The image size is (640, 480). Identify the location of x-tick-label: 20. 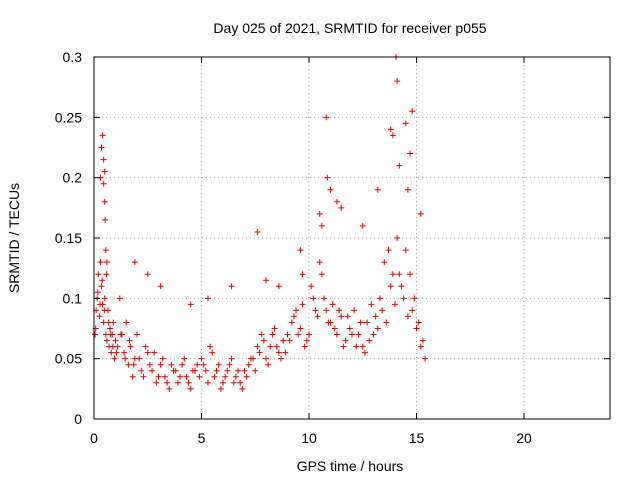
(524, 438).